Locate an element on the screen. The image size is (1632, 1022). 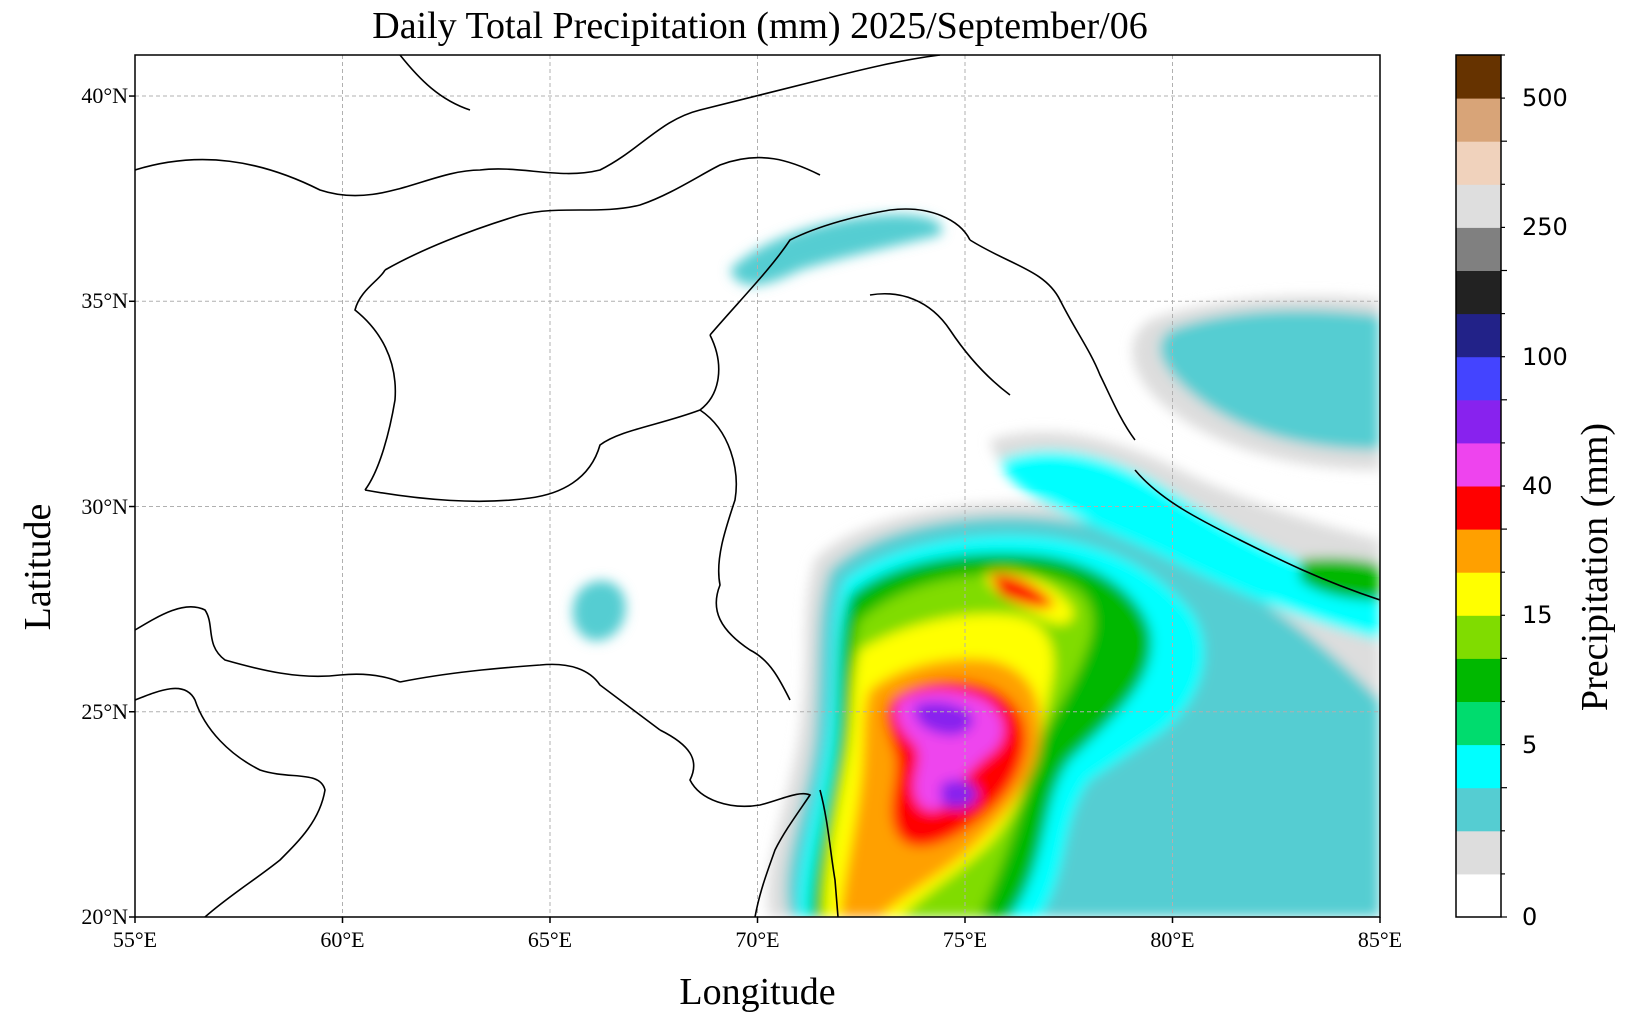
central-asia-border is located at coordinates (538, 126).